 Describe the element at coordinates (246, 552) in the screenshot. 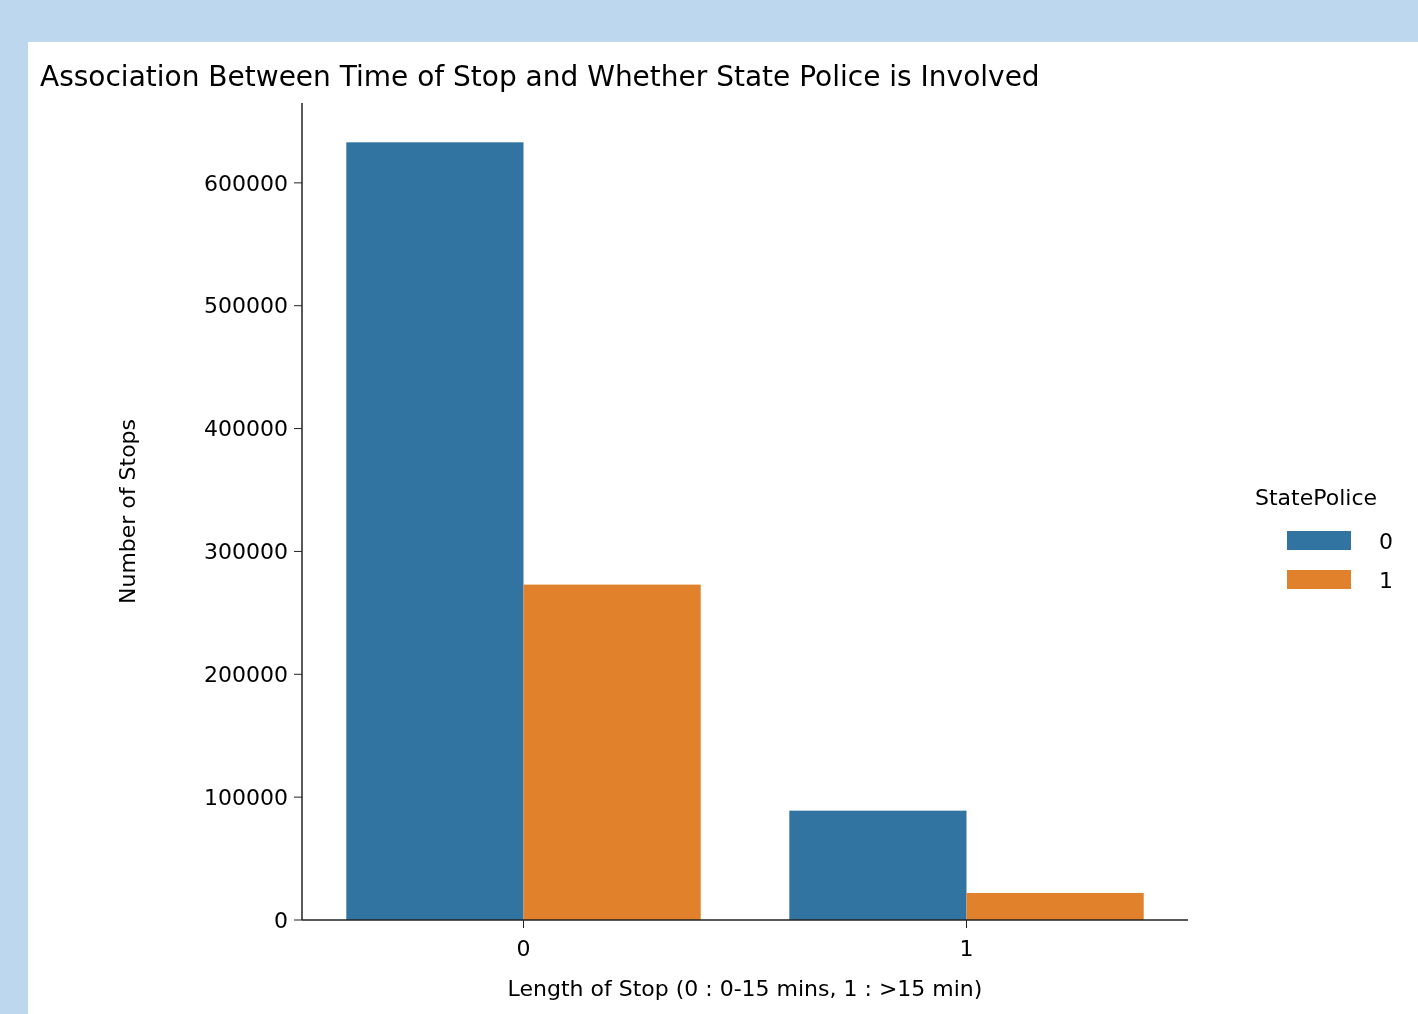

I see `y-tick-label: 300000` at that location.